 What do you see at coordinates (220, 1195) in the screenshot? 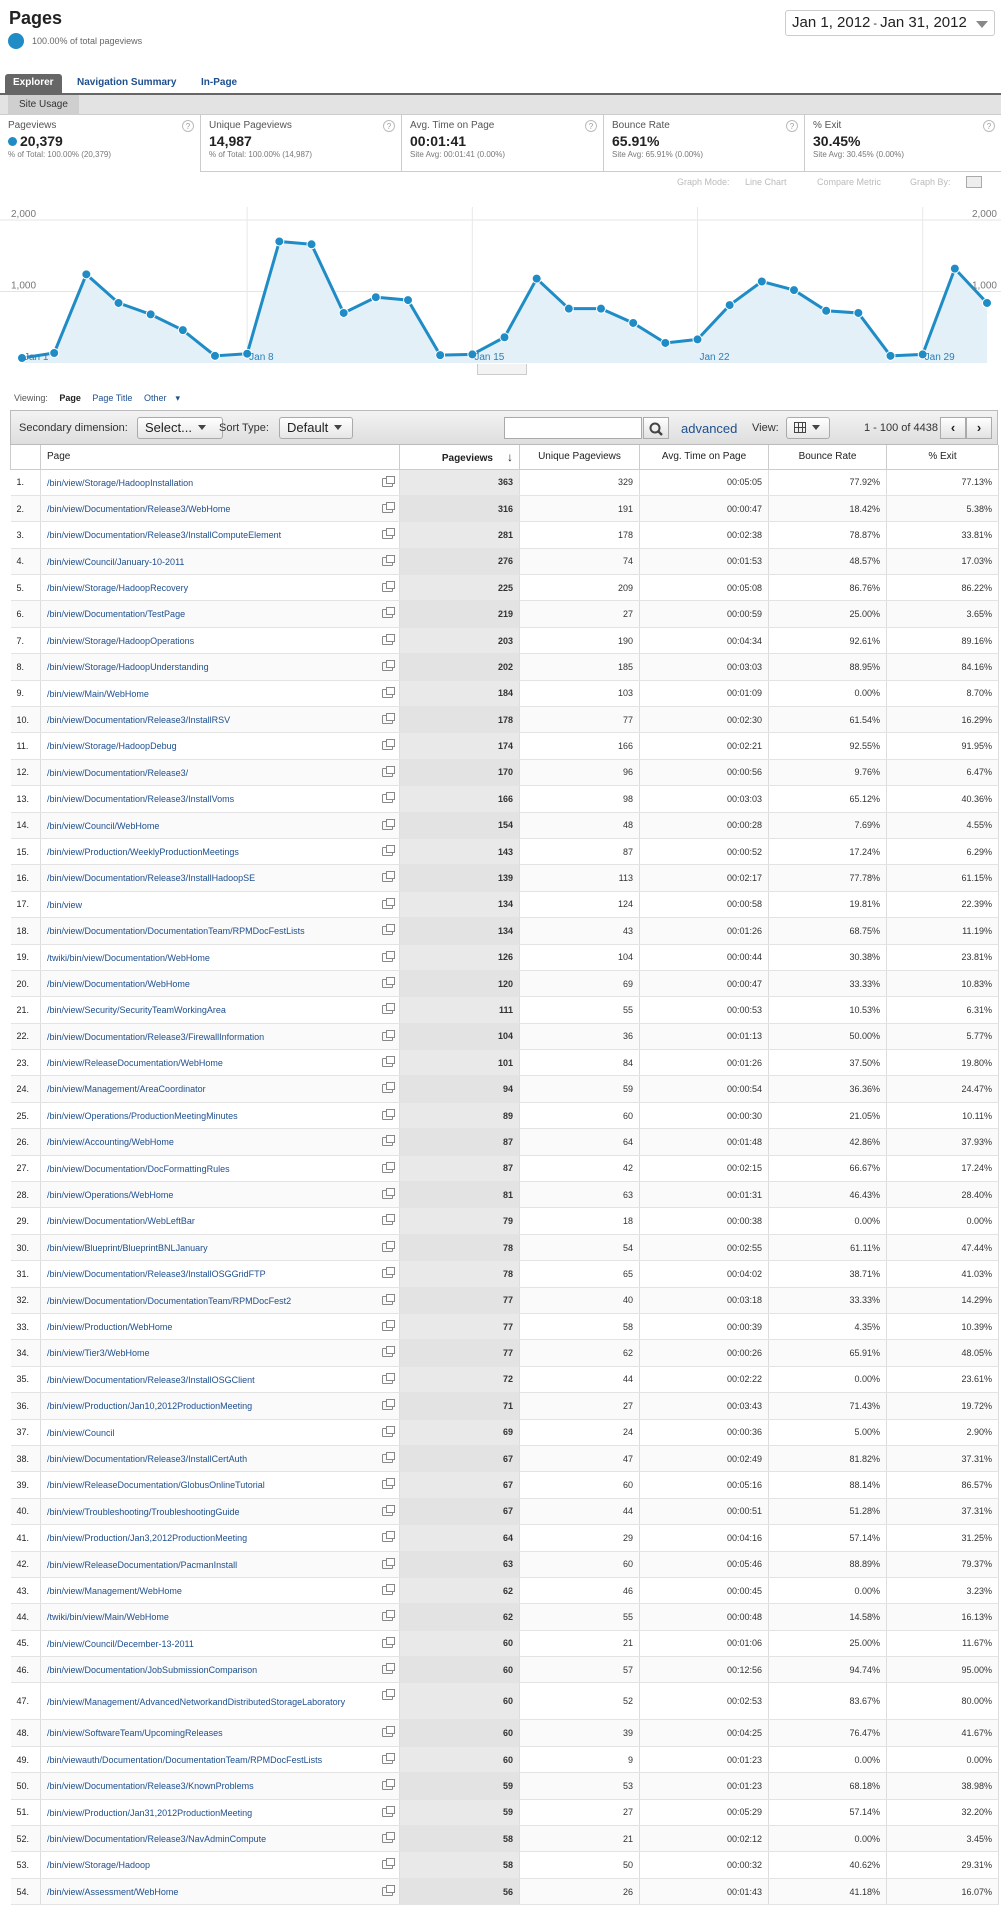
I see `page-link: /bin/view/Operations/WebHome` at bounding box center [220, 1195].